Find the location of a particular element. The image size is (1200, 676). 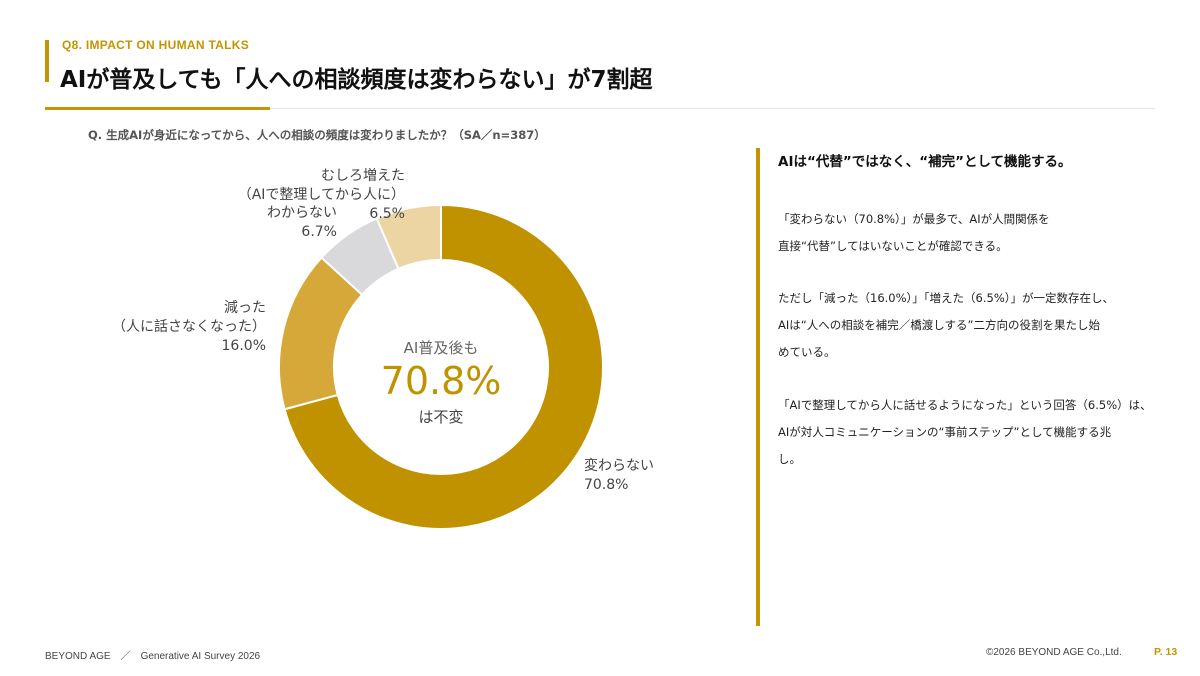

page-number: P. 13 is located at coordinates (1166, 652).